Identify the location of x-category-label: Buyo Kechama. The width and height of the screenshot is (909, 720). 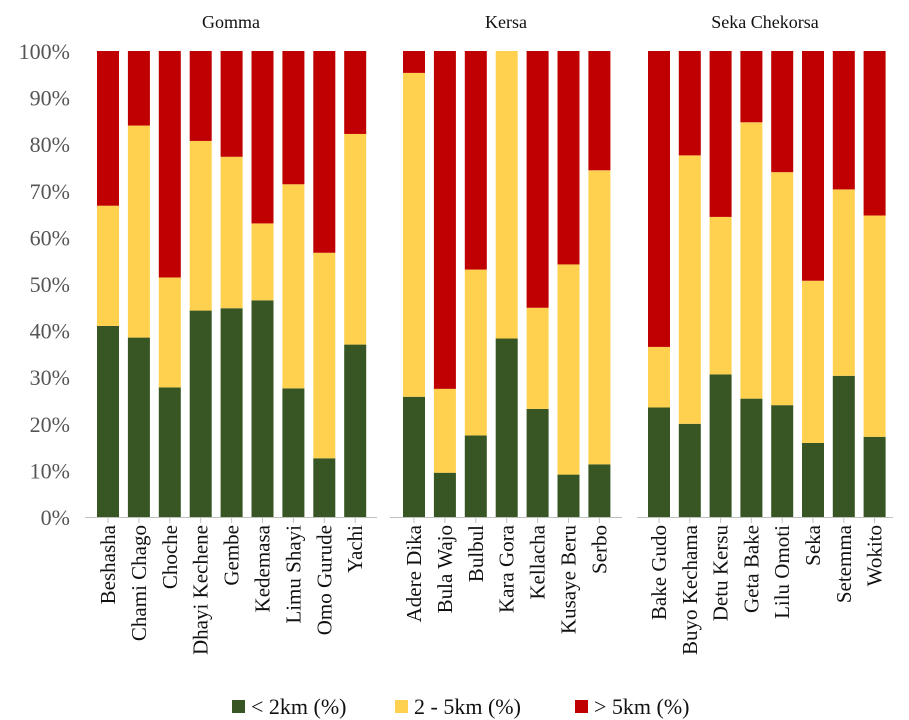
(690, 589).